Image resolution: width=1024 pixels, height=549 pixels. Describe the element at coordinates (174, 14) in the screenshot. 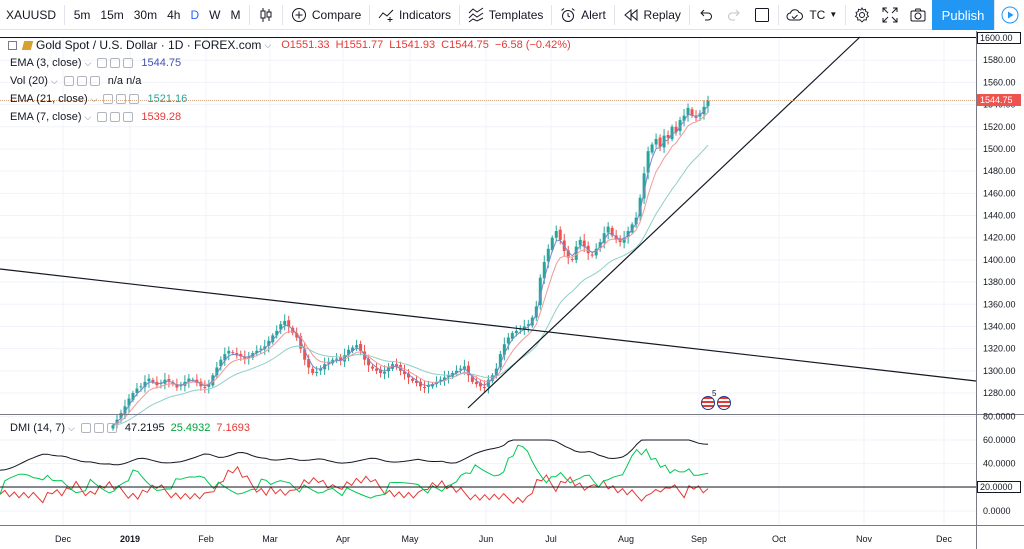

I see `timeframe-4h: 4h` at that location.